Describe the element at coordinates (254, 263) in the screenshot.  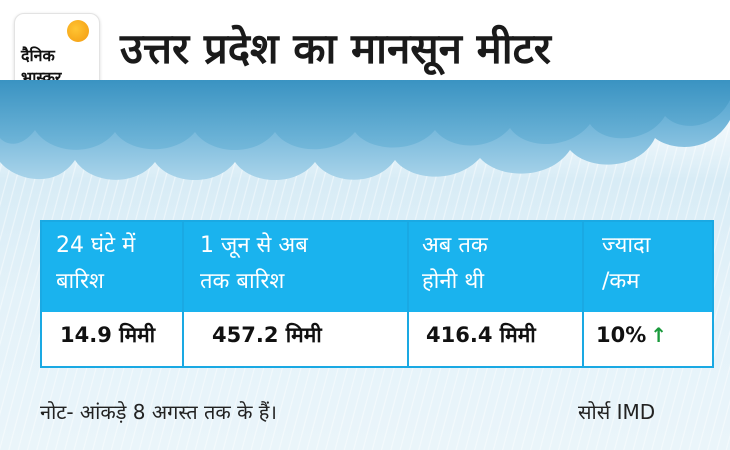
I see `header-since-june-rain: 1 जून से अब तक बारिश` at that location.